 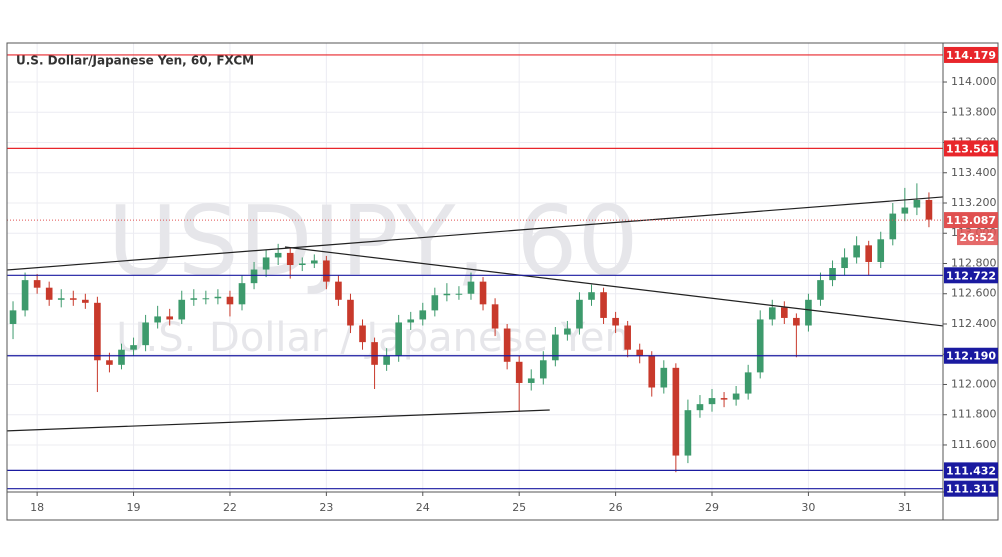 I want to click on level-tag: 111.432, so click(x=971, y=470).